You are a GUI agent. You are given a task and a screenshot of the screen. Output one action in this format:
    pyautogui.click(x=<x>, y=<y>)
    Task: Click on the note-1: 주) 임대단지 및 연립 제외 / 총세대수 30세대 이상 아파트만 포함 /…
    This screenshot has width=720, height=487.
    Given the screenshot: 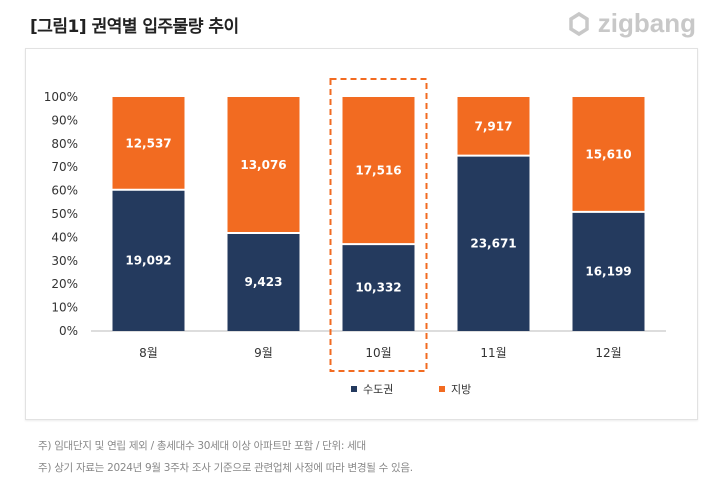 What is the action you would take?
    pyautogui.click(x=202, y=446)
    